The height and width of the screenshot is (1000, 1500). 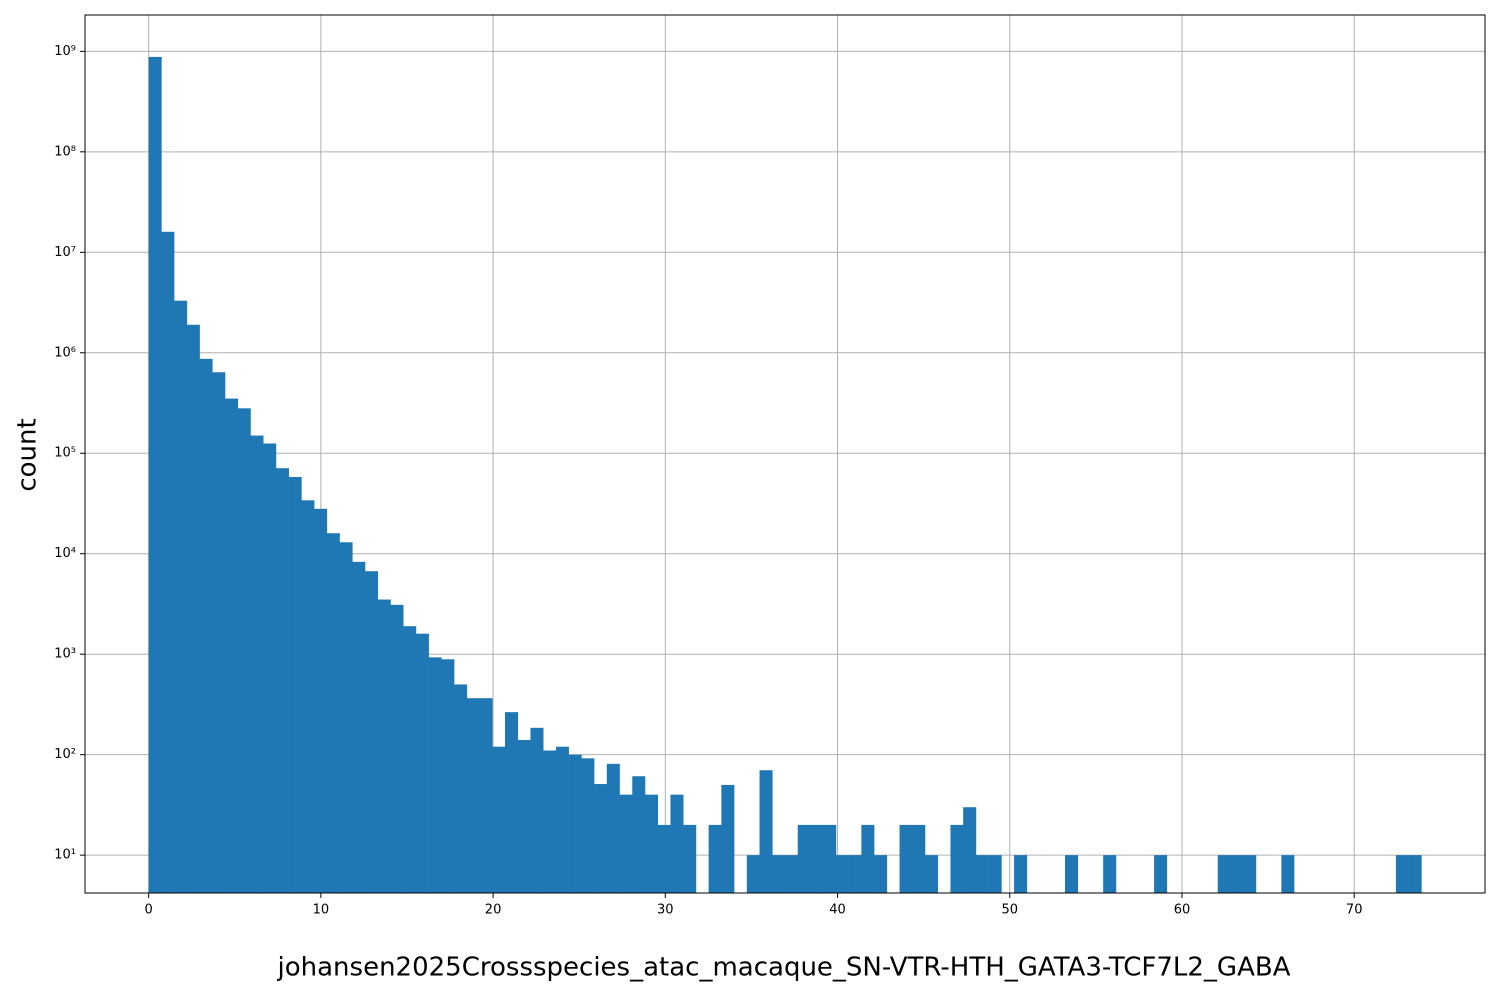 What do you see at coordinates (837, 910) in the screenshot?
I see `x-tick-label: 40` at bounding box center [837, 910].